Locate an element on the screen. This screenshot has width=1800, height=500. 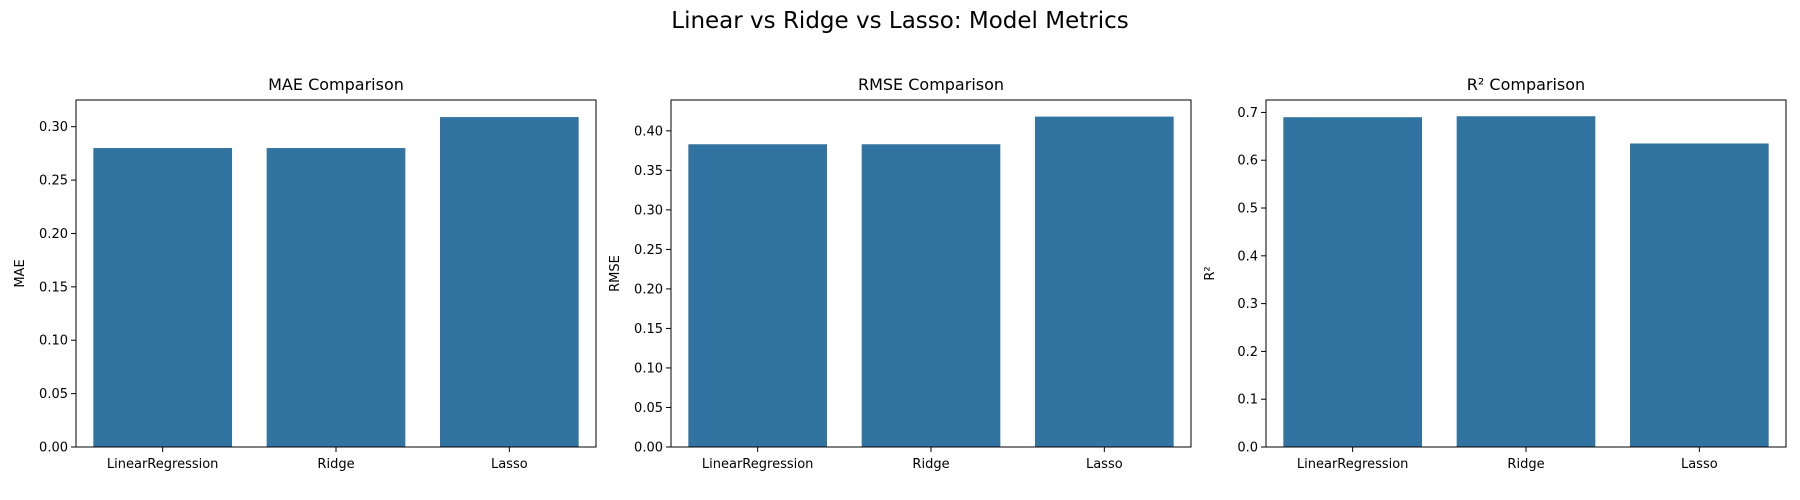
x-tick-label-r-linearregression: LinearRegression is located at coordinates (1353, 464).